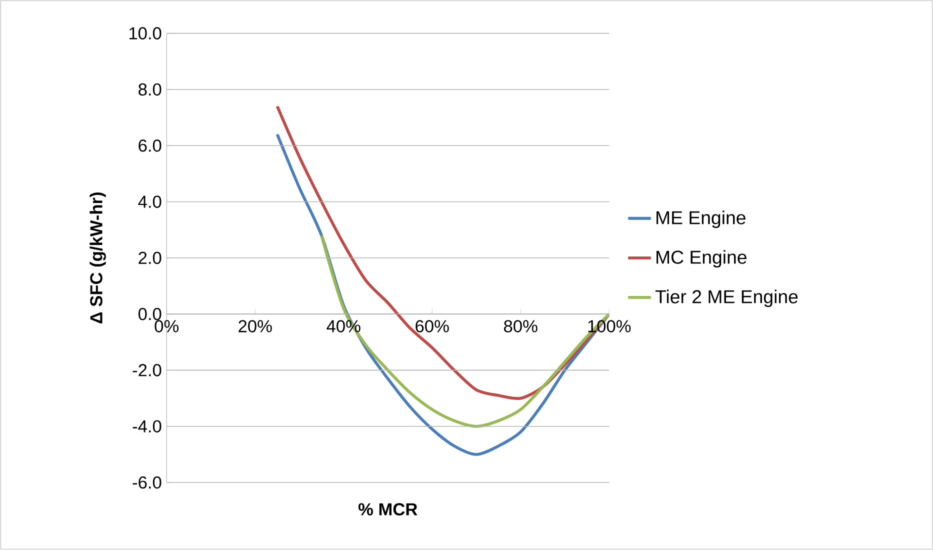 The width and height of the screenshot is (933, 550). Describe the element at coordinates (255, 326) in the screenshot. I see `x-tick-label: 20%` at that location.